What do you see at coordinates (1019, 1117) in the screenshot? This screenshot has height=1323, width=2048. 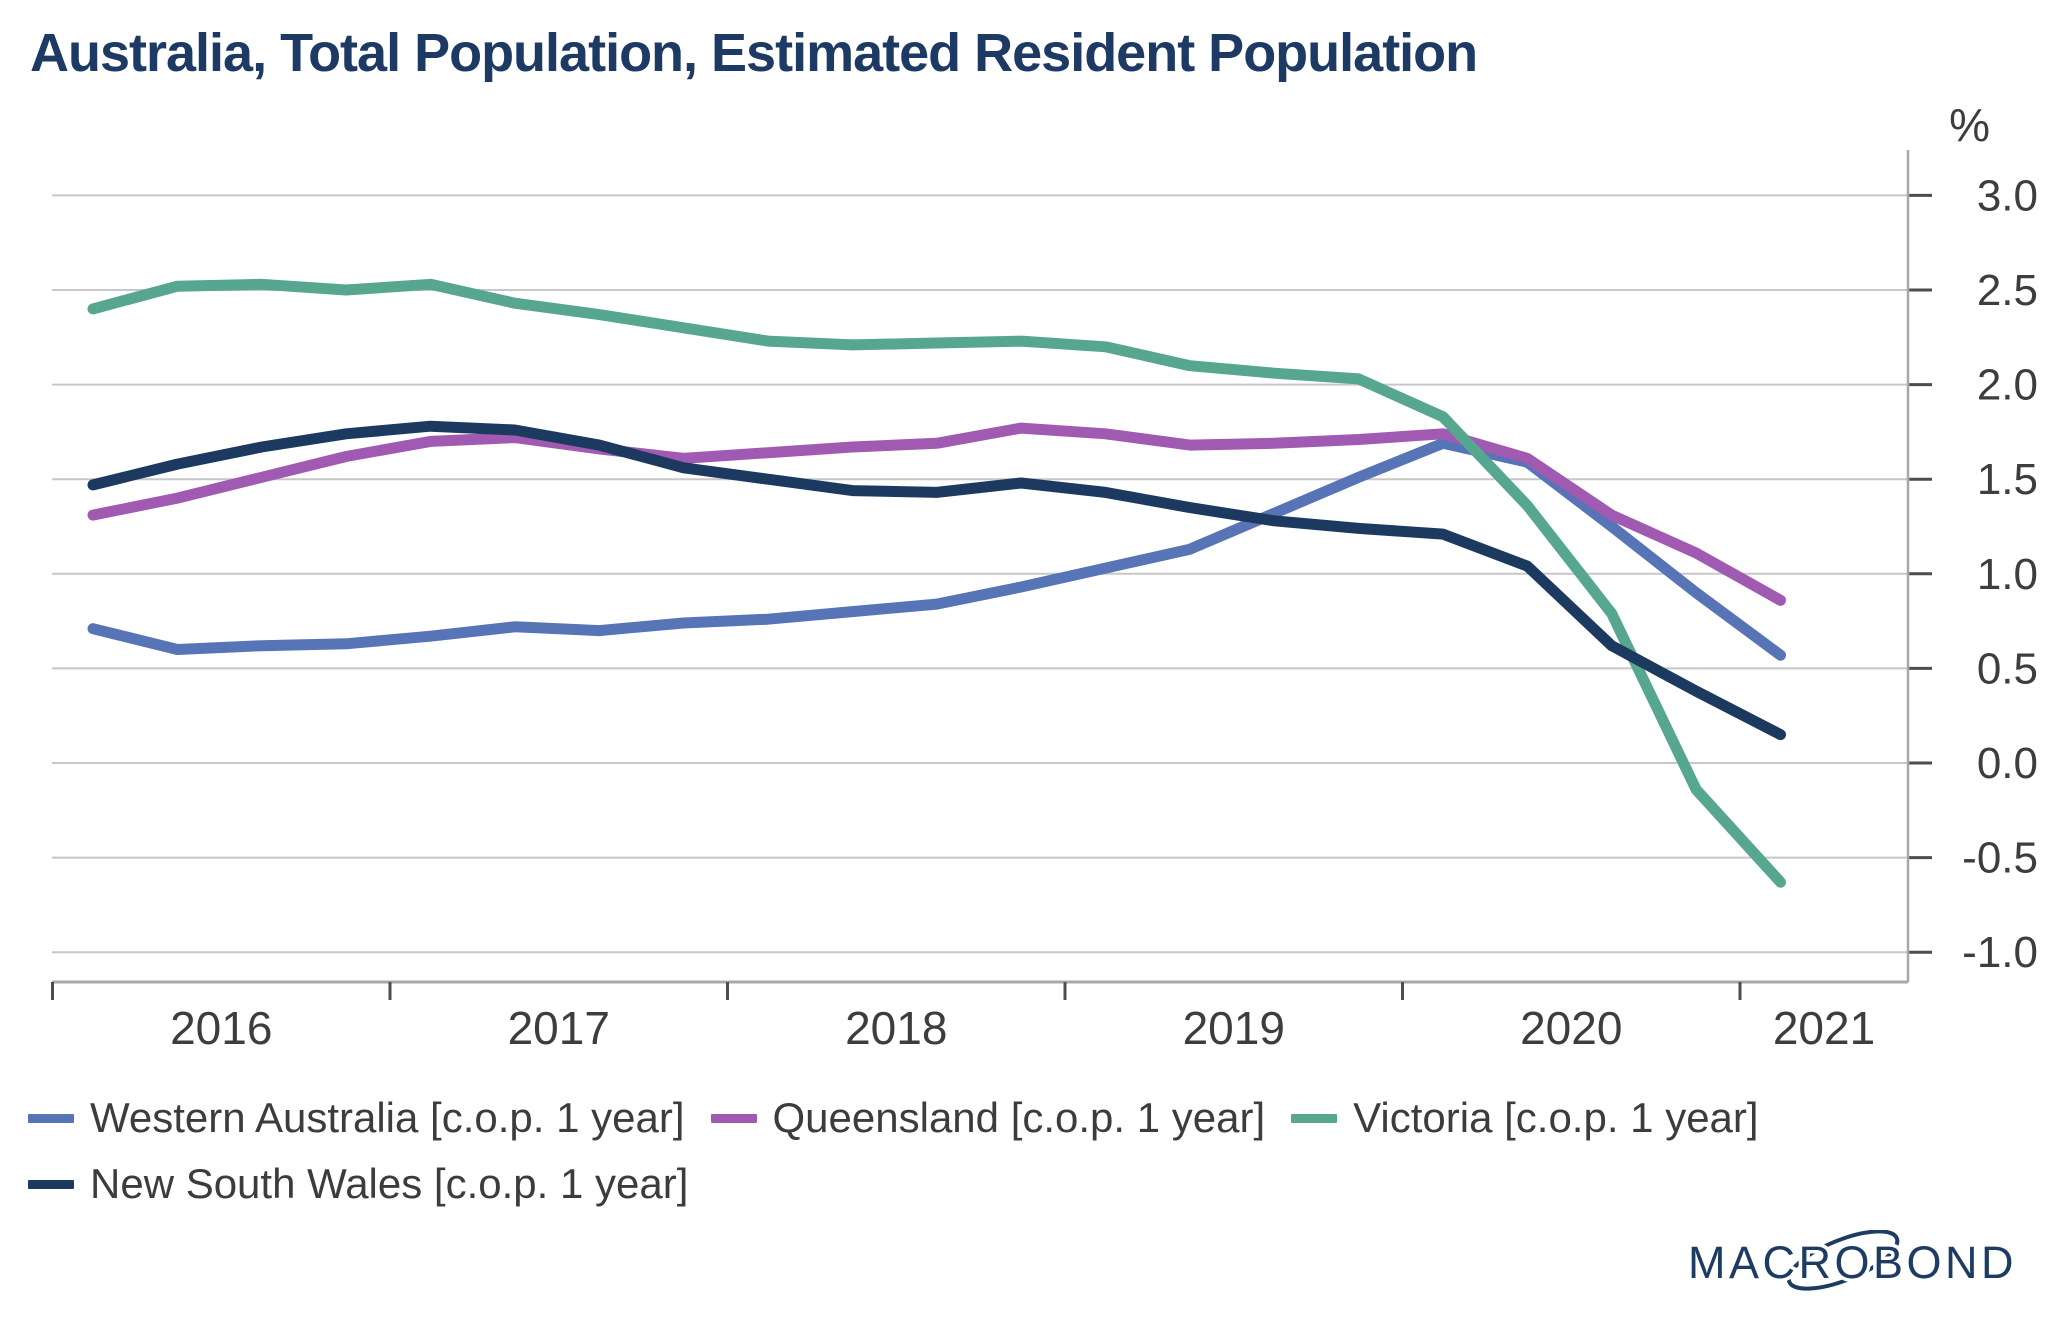 I see `legend-label: Queensland [c.o.p. 1 year]` at bounding box center [1019, 1117].